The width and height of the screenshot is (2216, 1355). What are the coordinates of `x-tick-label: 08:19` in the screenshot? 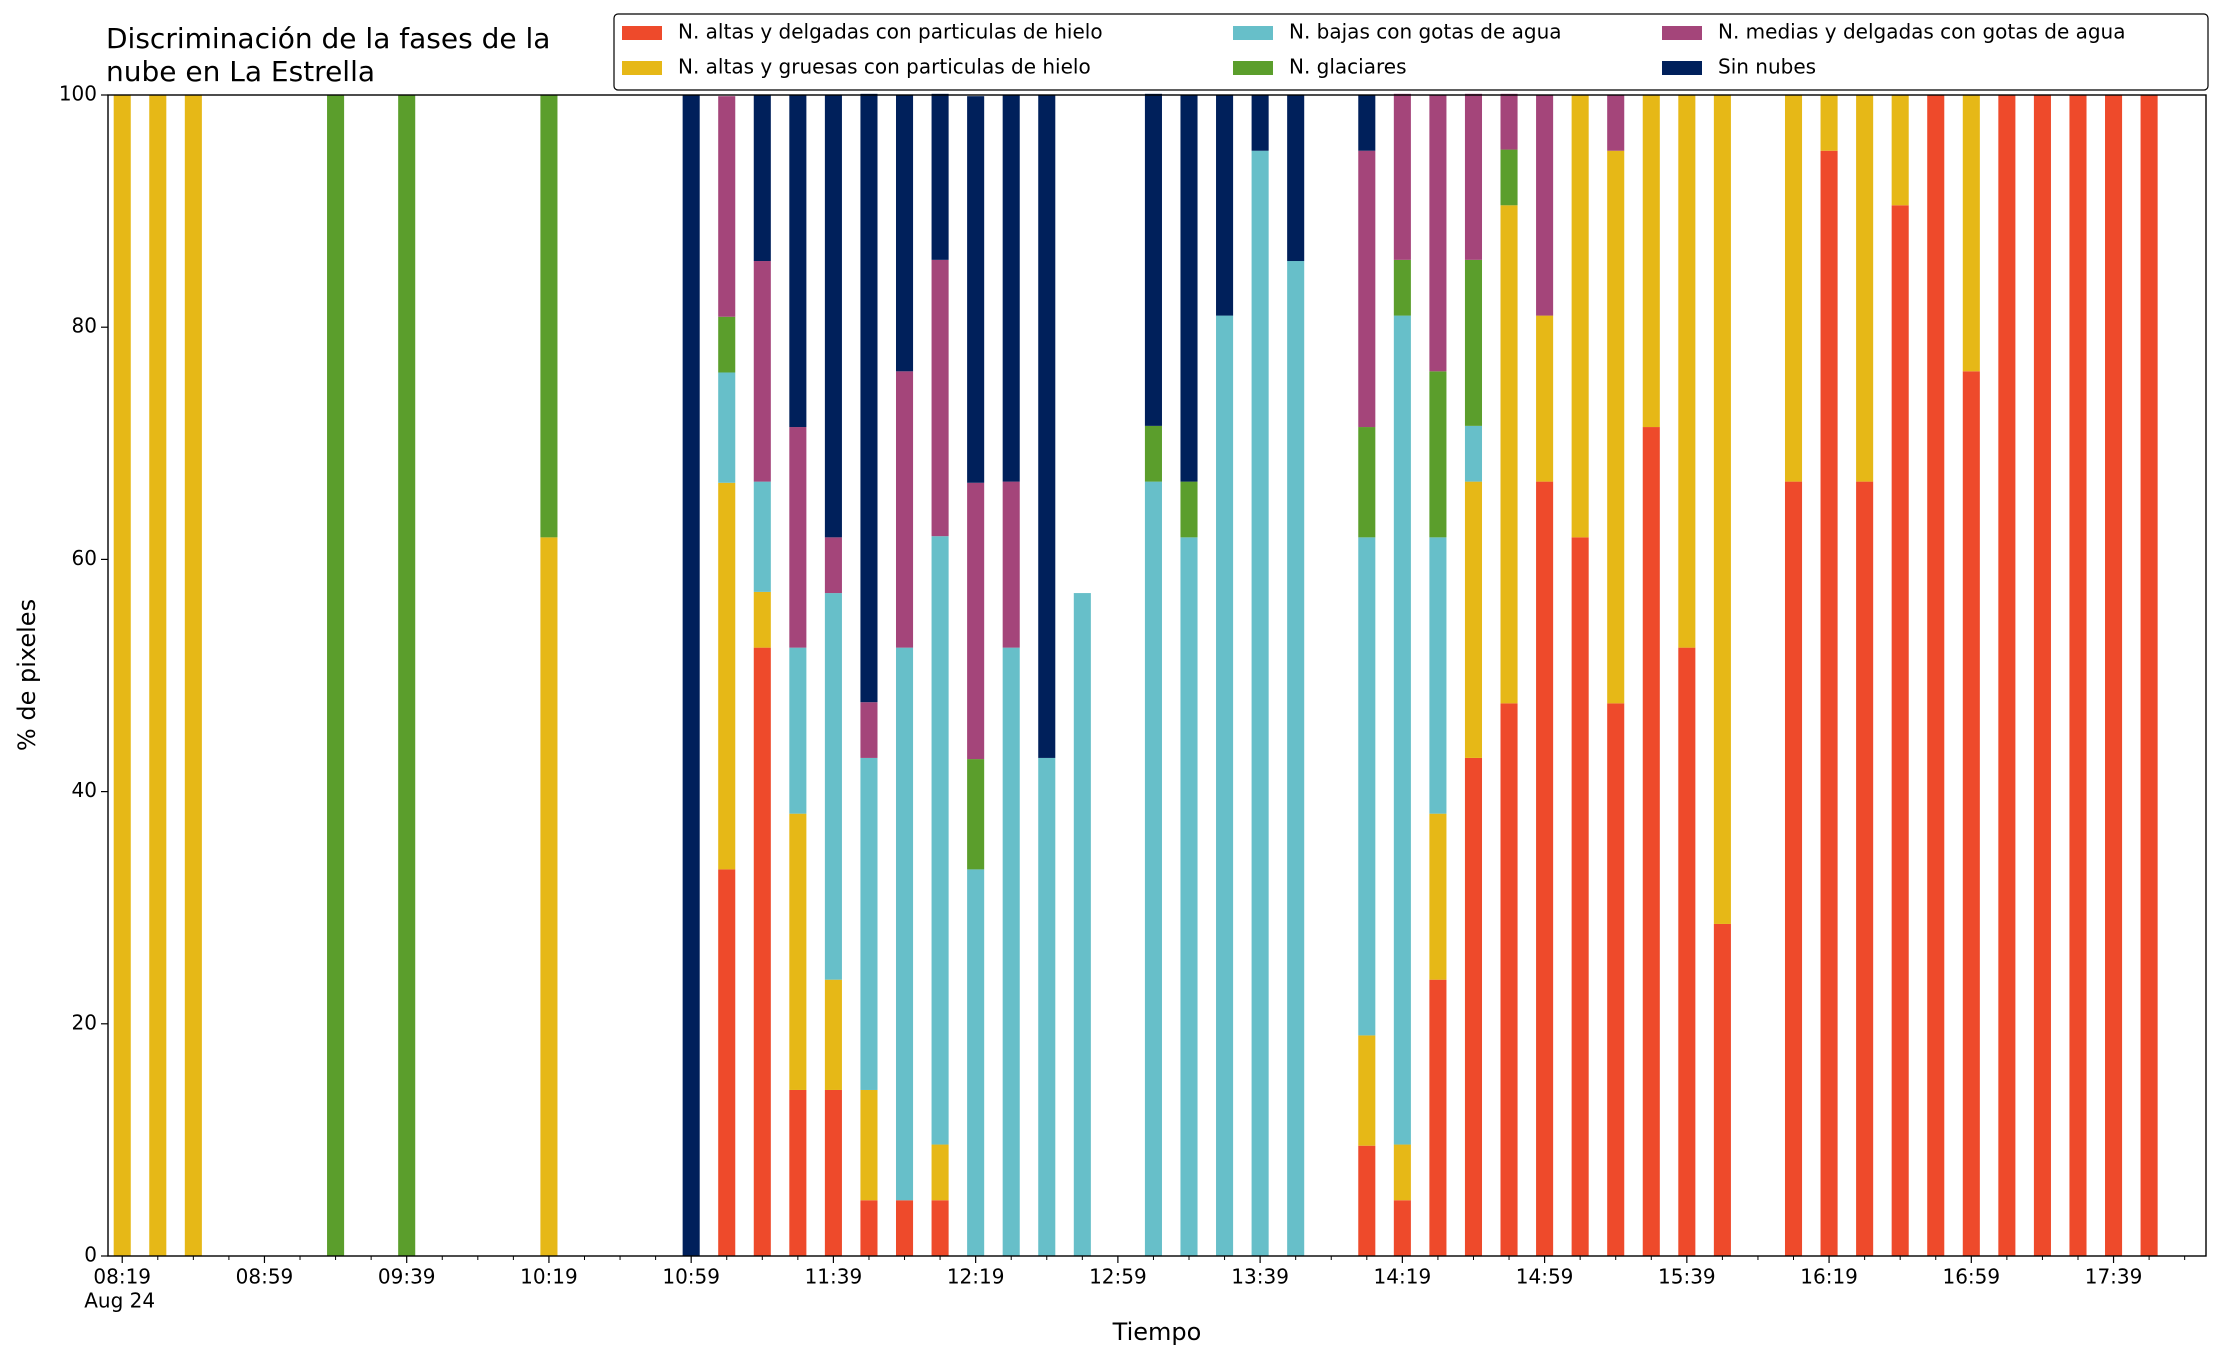 It's located at (122, 1277).